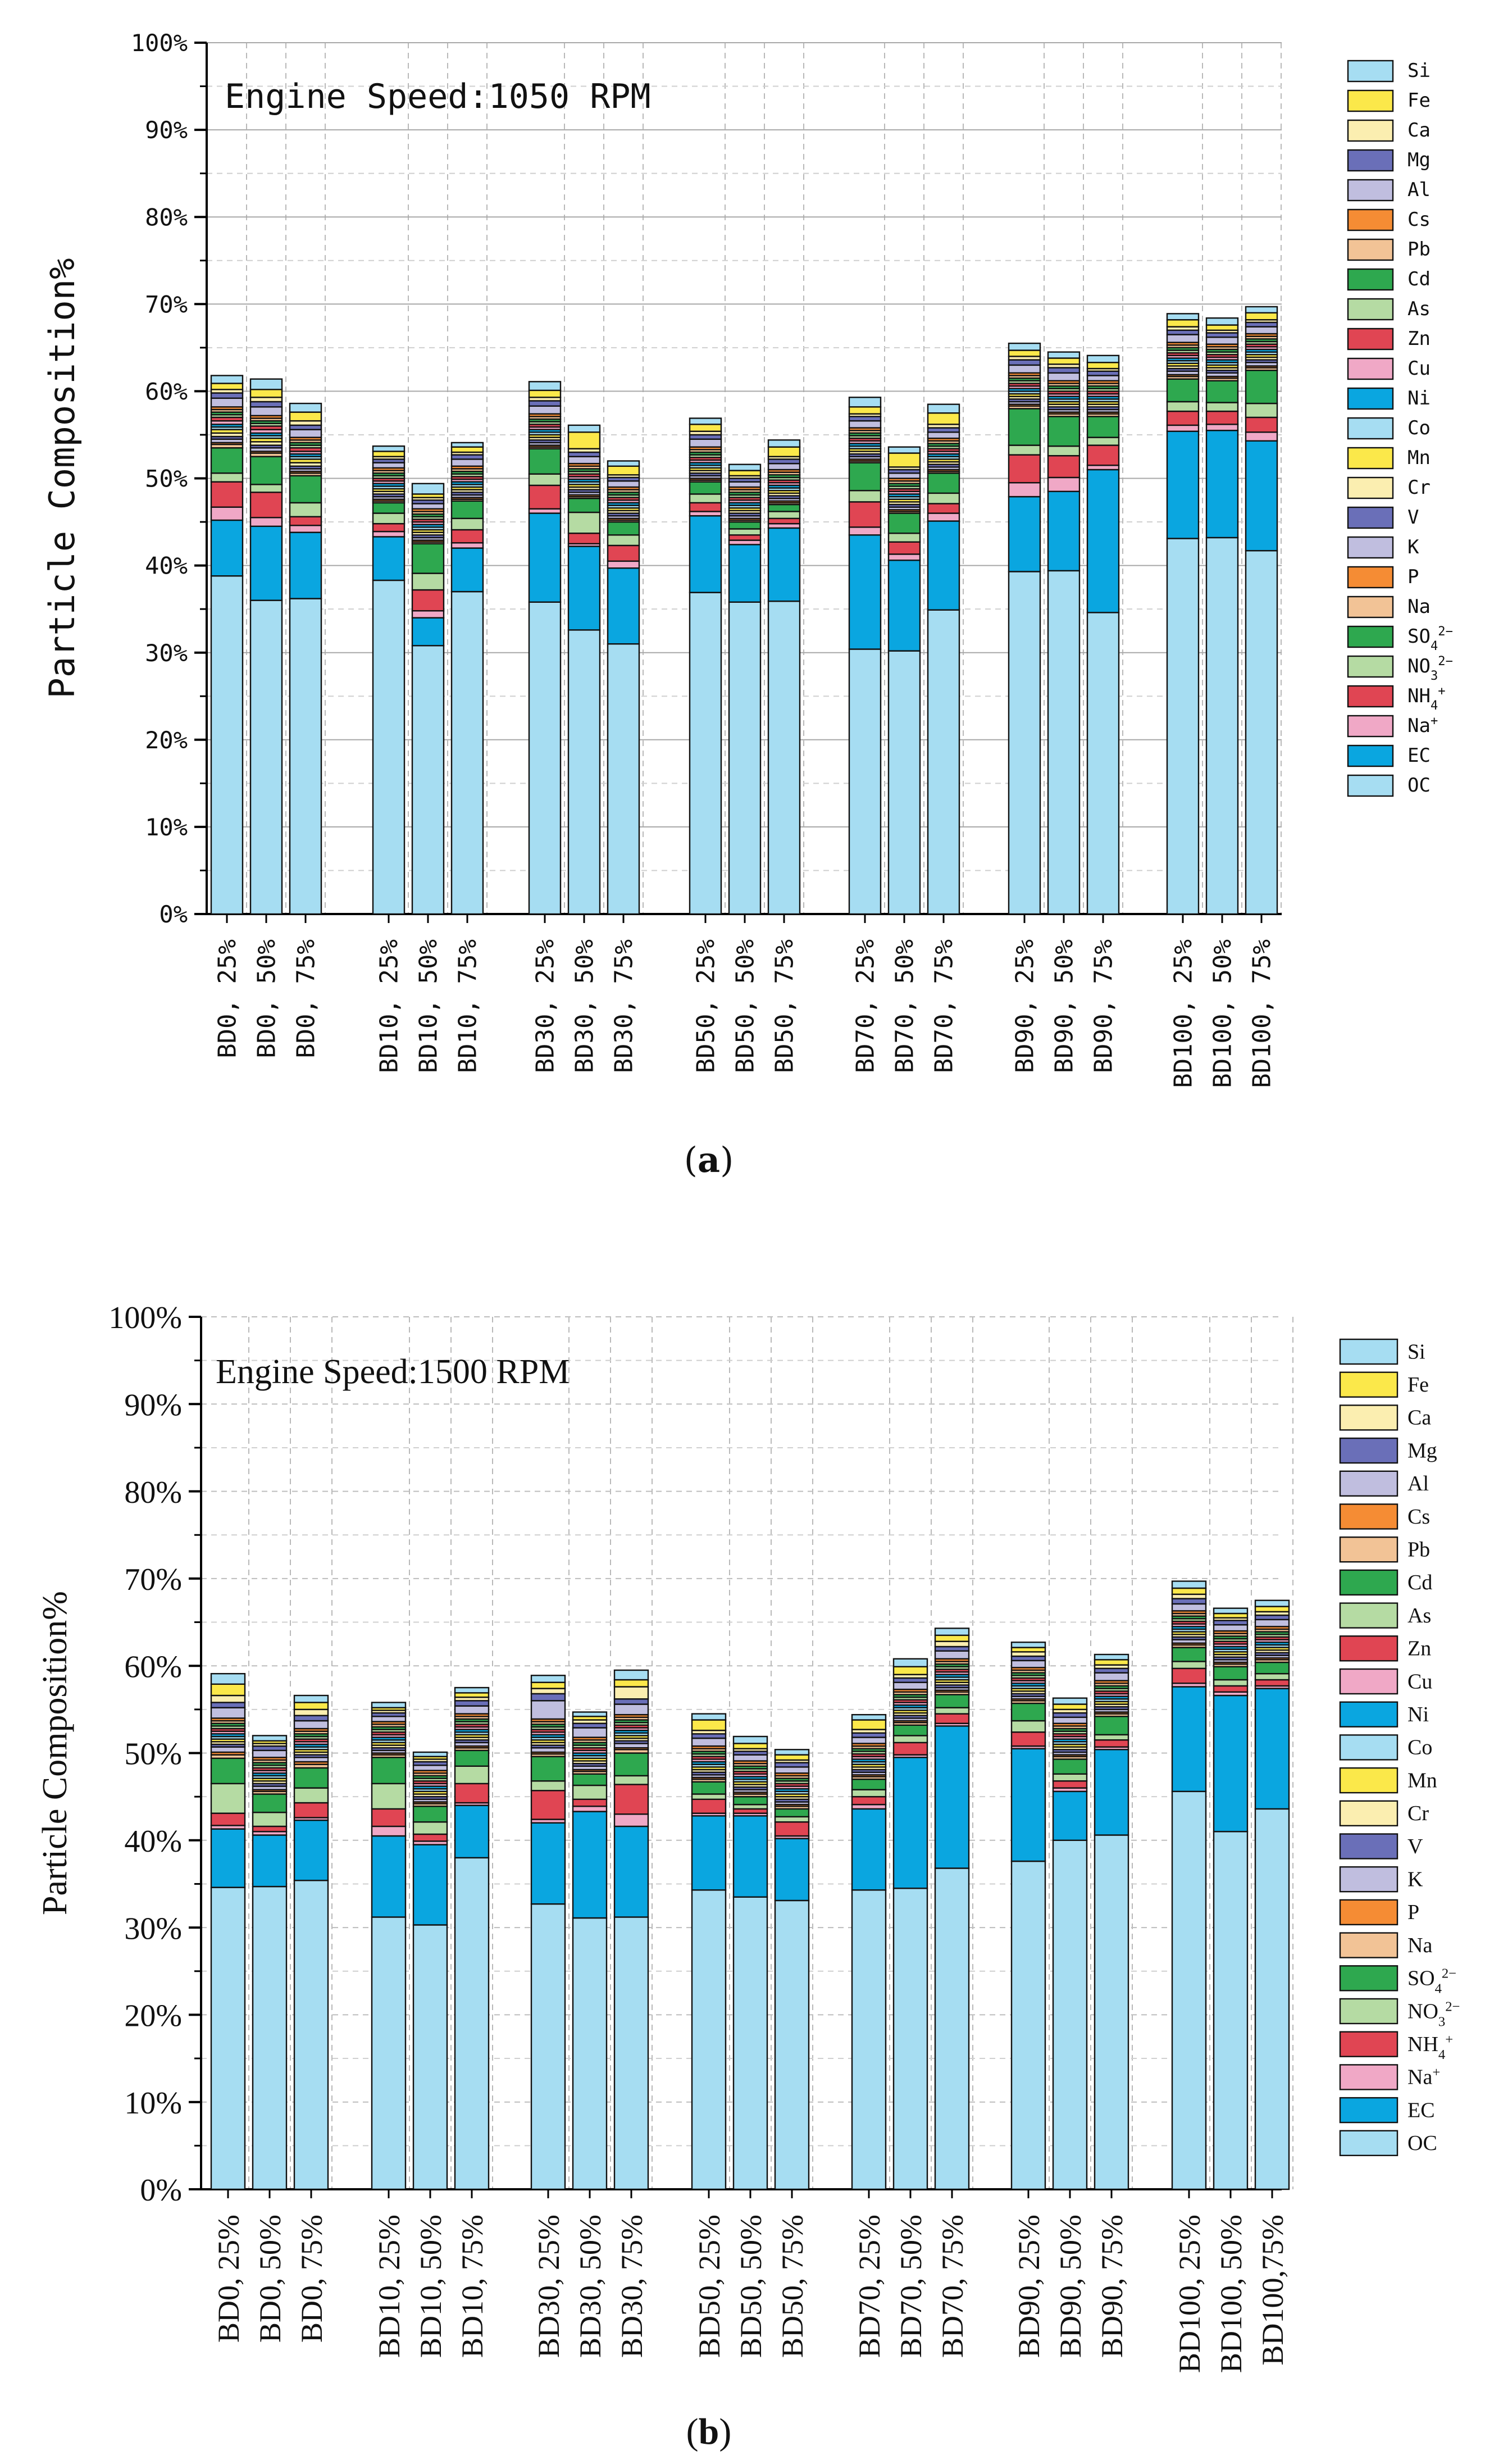  What do you see at coordinates (1419, 190) in the screenshot?
I see `legend-label: Al` at bounding box center [1419, 190].